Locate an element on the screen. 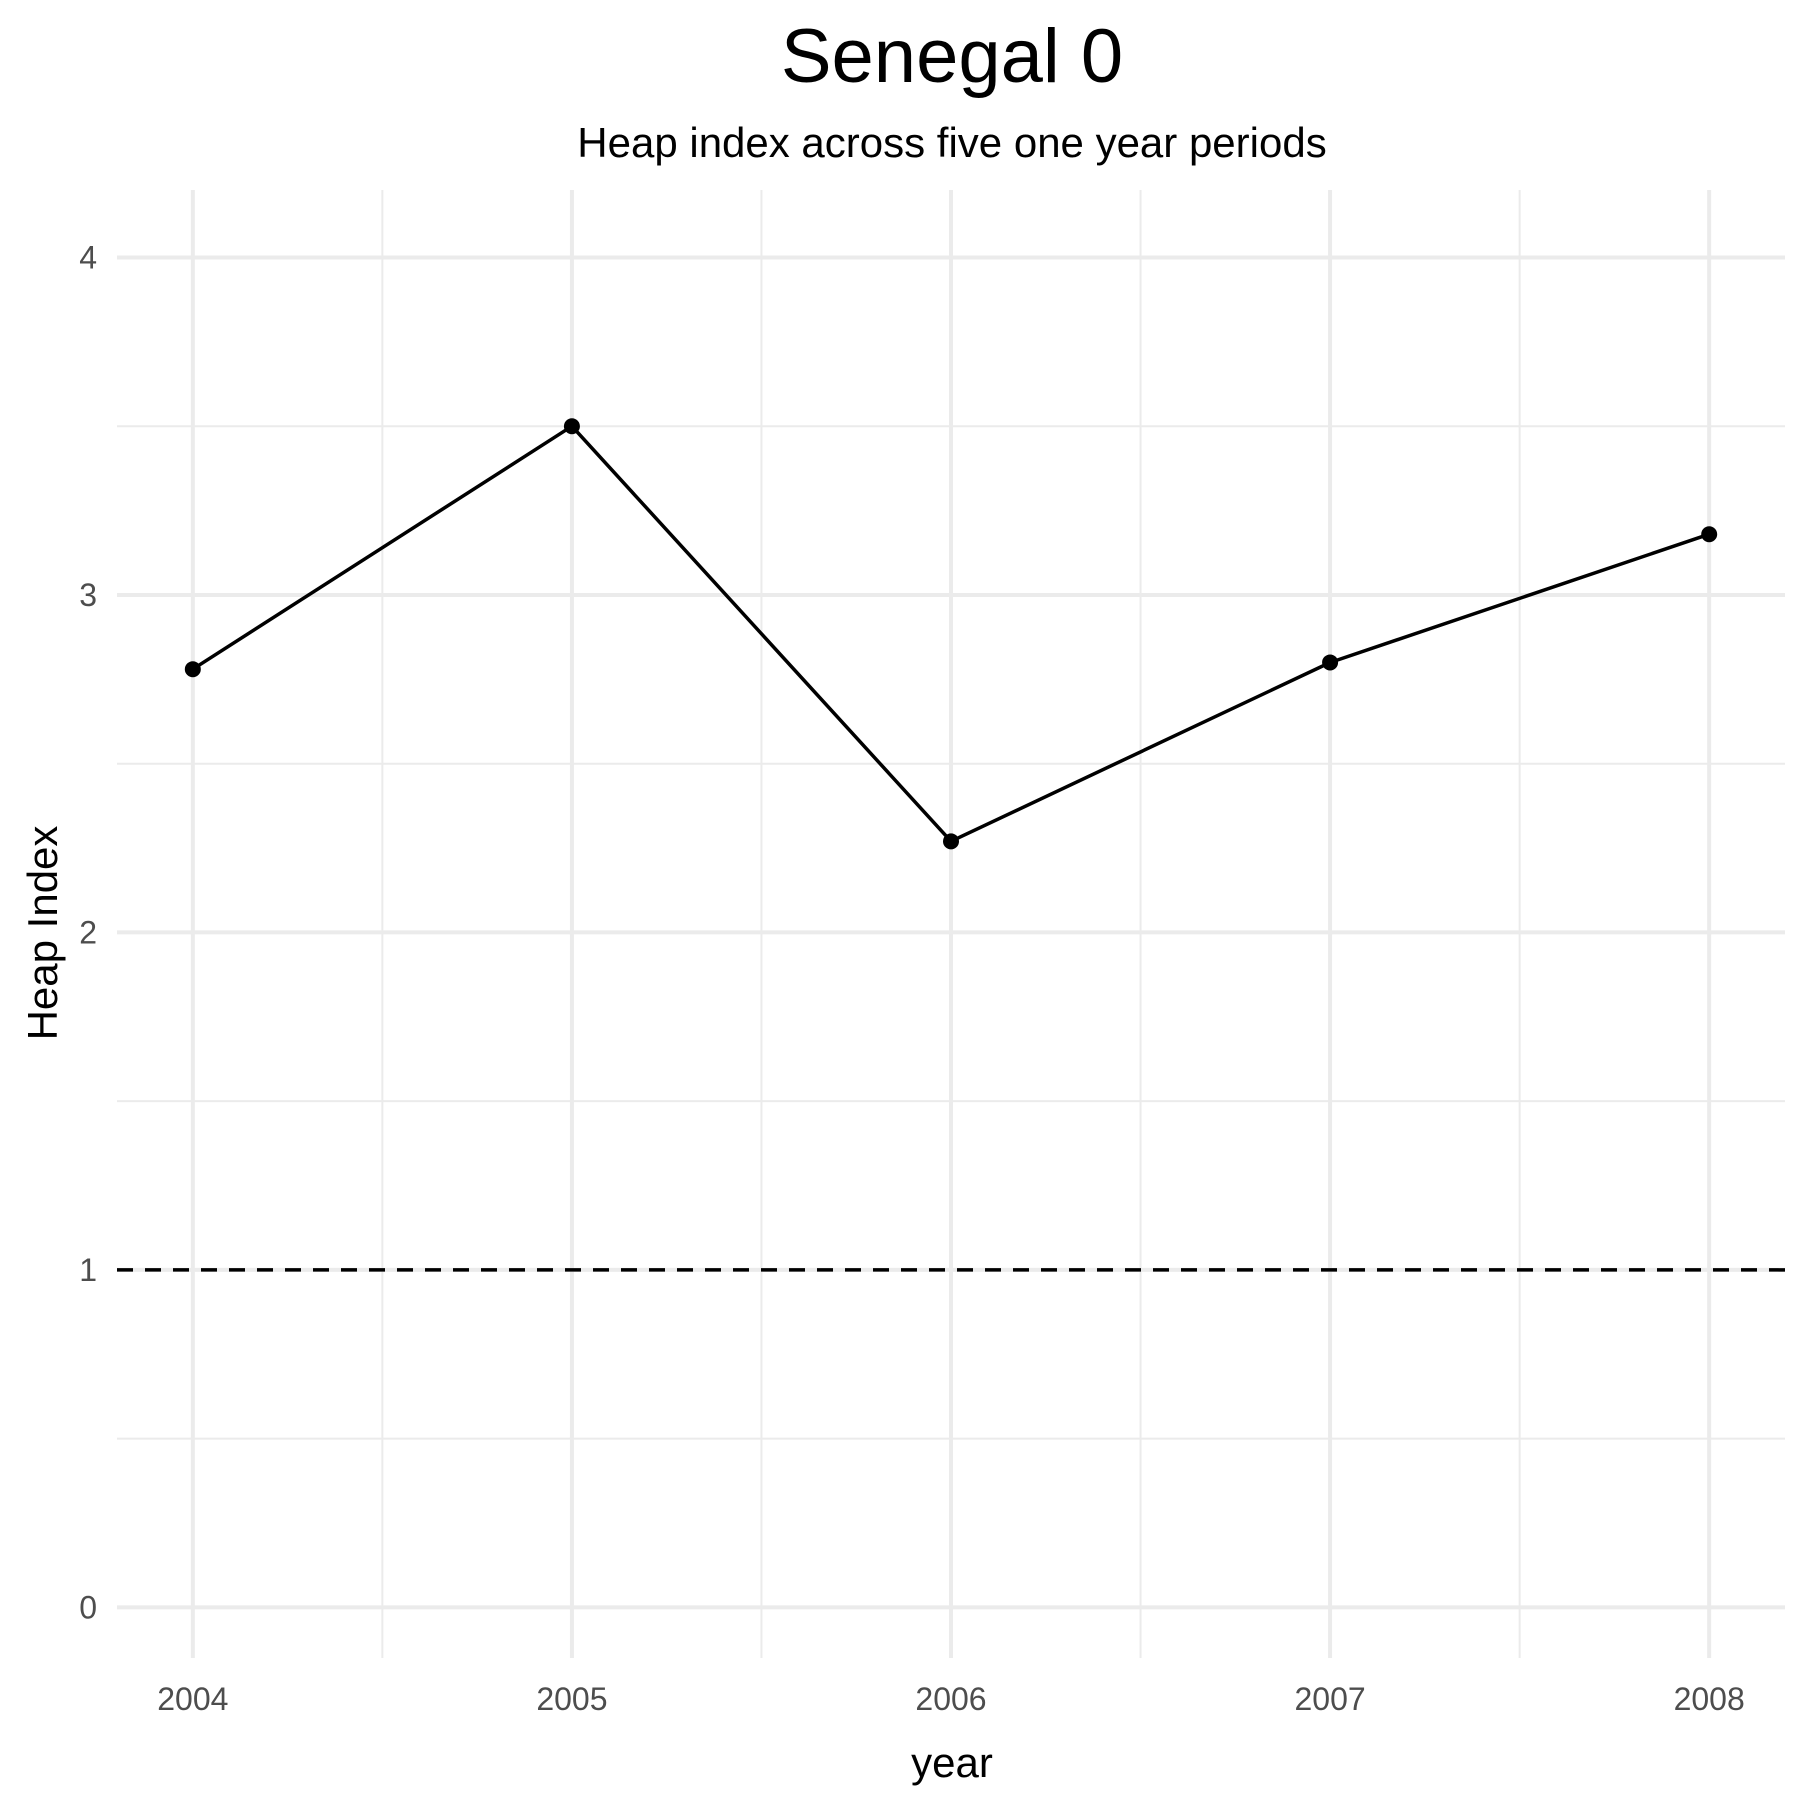 This screenshot has height=1800, width=1800. x-tick-label: 2007 is located at coordinates (1329, 1699).